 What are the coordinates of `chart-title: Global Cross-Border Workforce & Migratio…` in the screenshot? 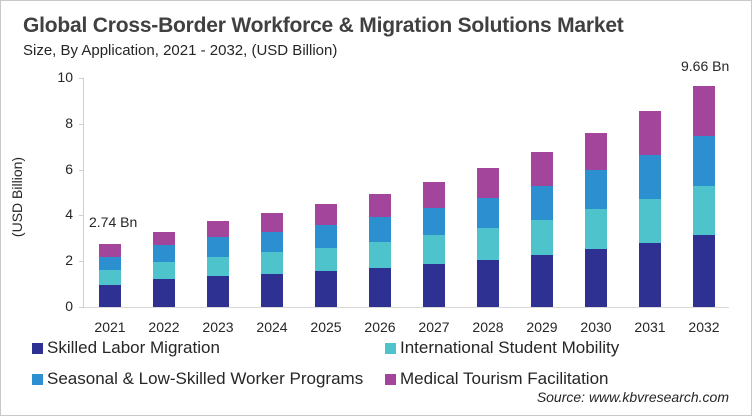 It's located at (323, 25).